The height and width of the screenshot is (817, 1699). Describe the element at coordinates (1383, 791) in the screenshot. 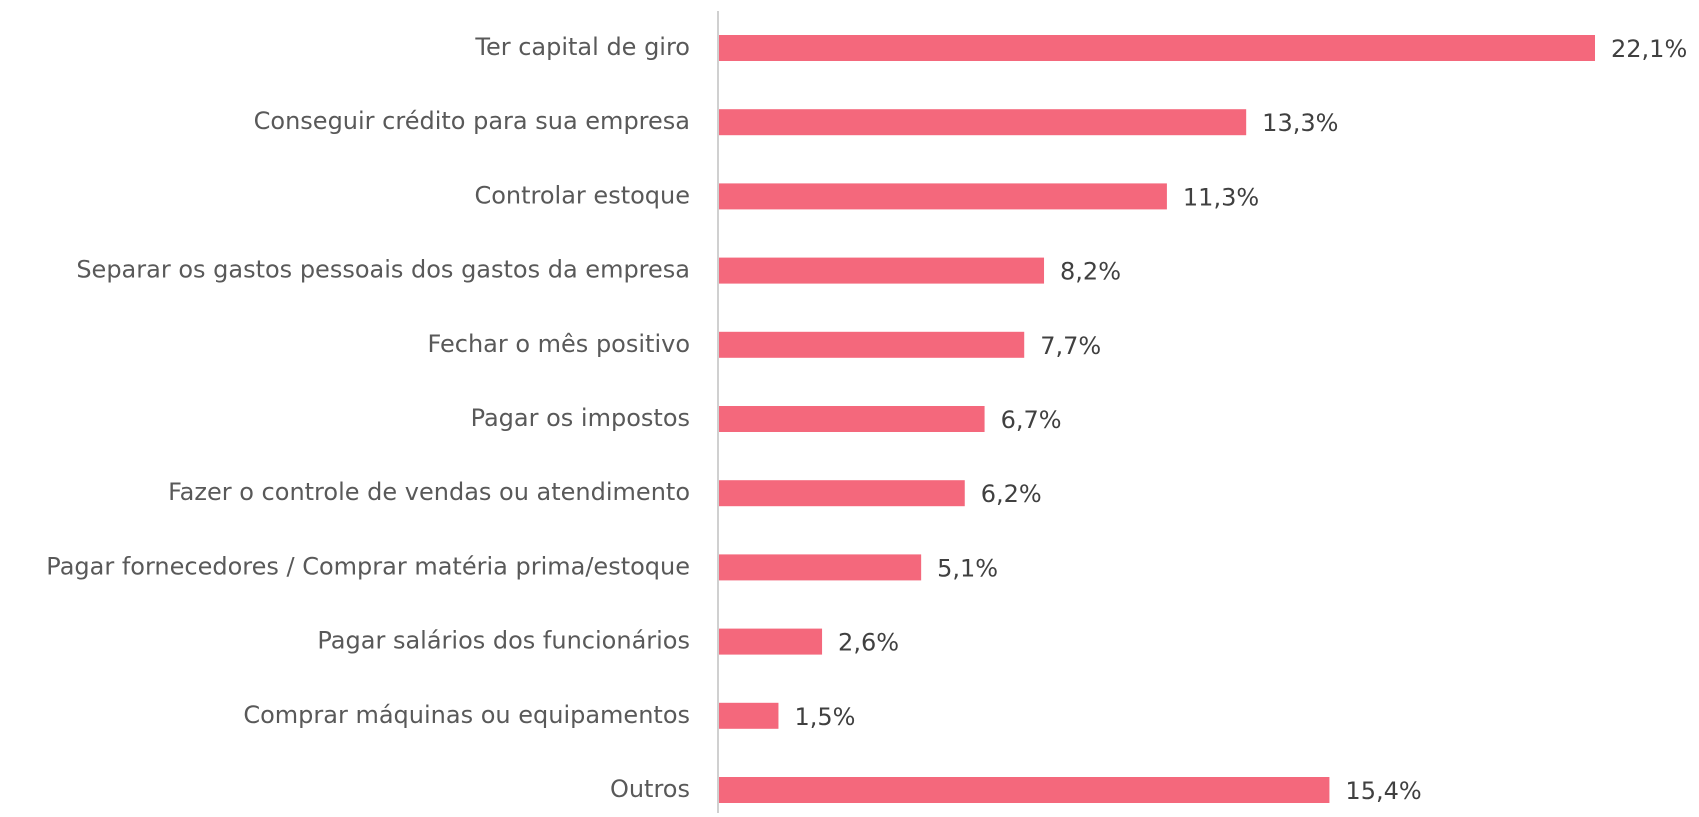

I see `value-label: 15,4%` at that location.